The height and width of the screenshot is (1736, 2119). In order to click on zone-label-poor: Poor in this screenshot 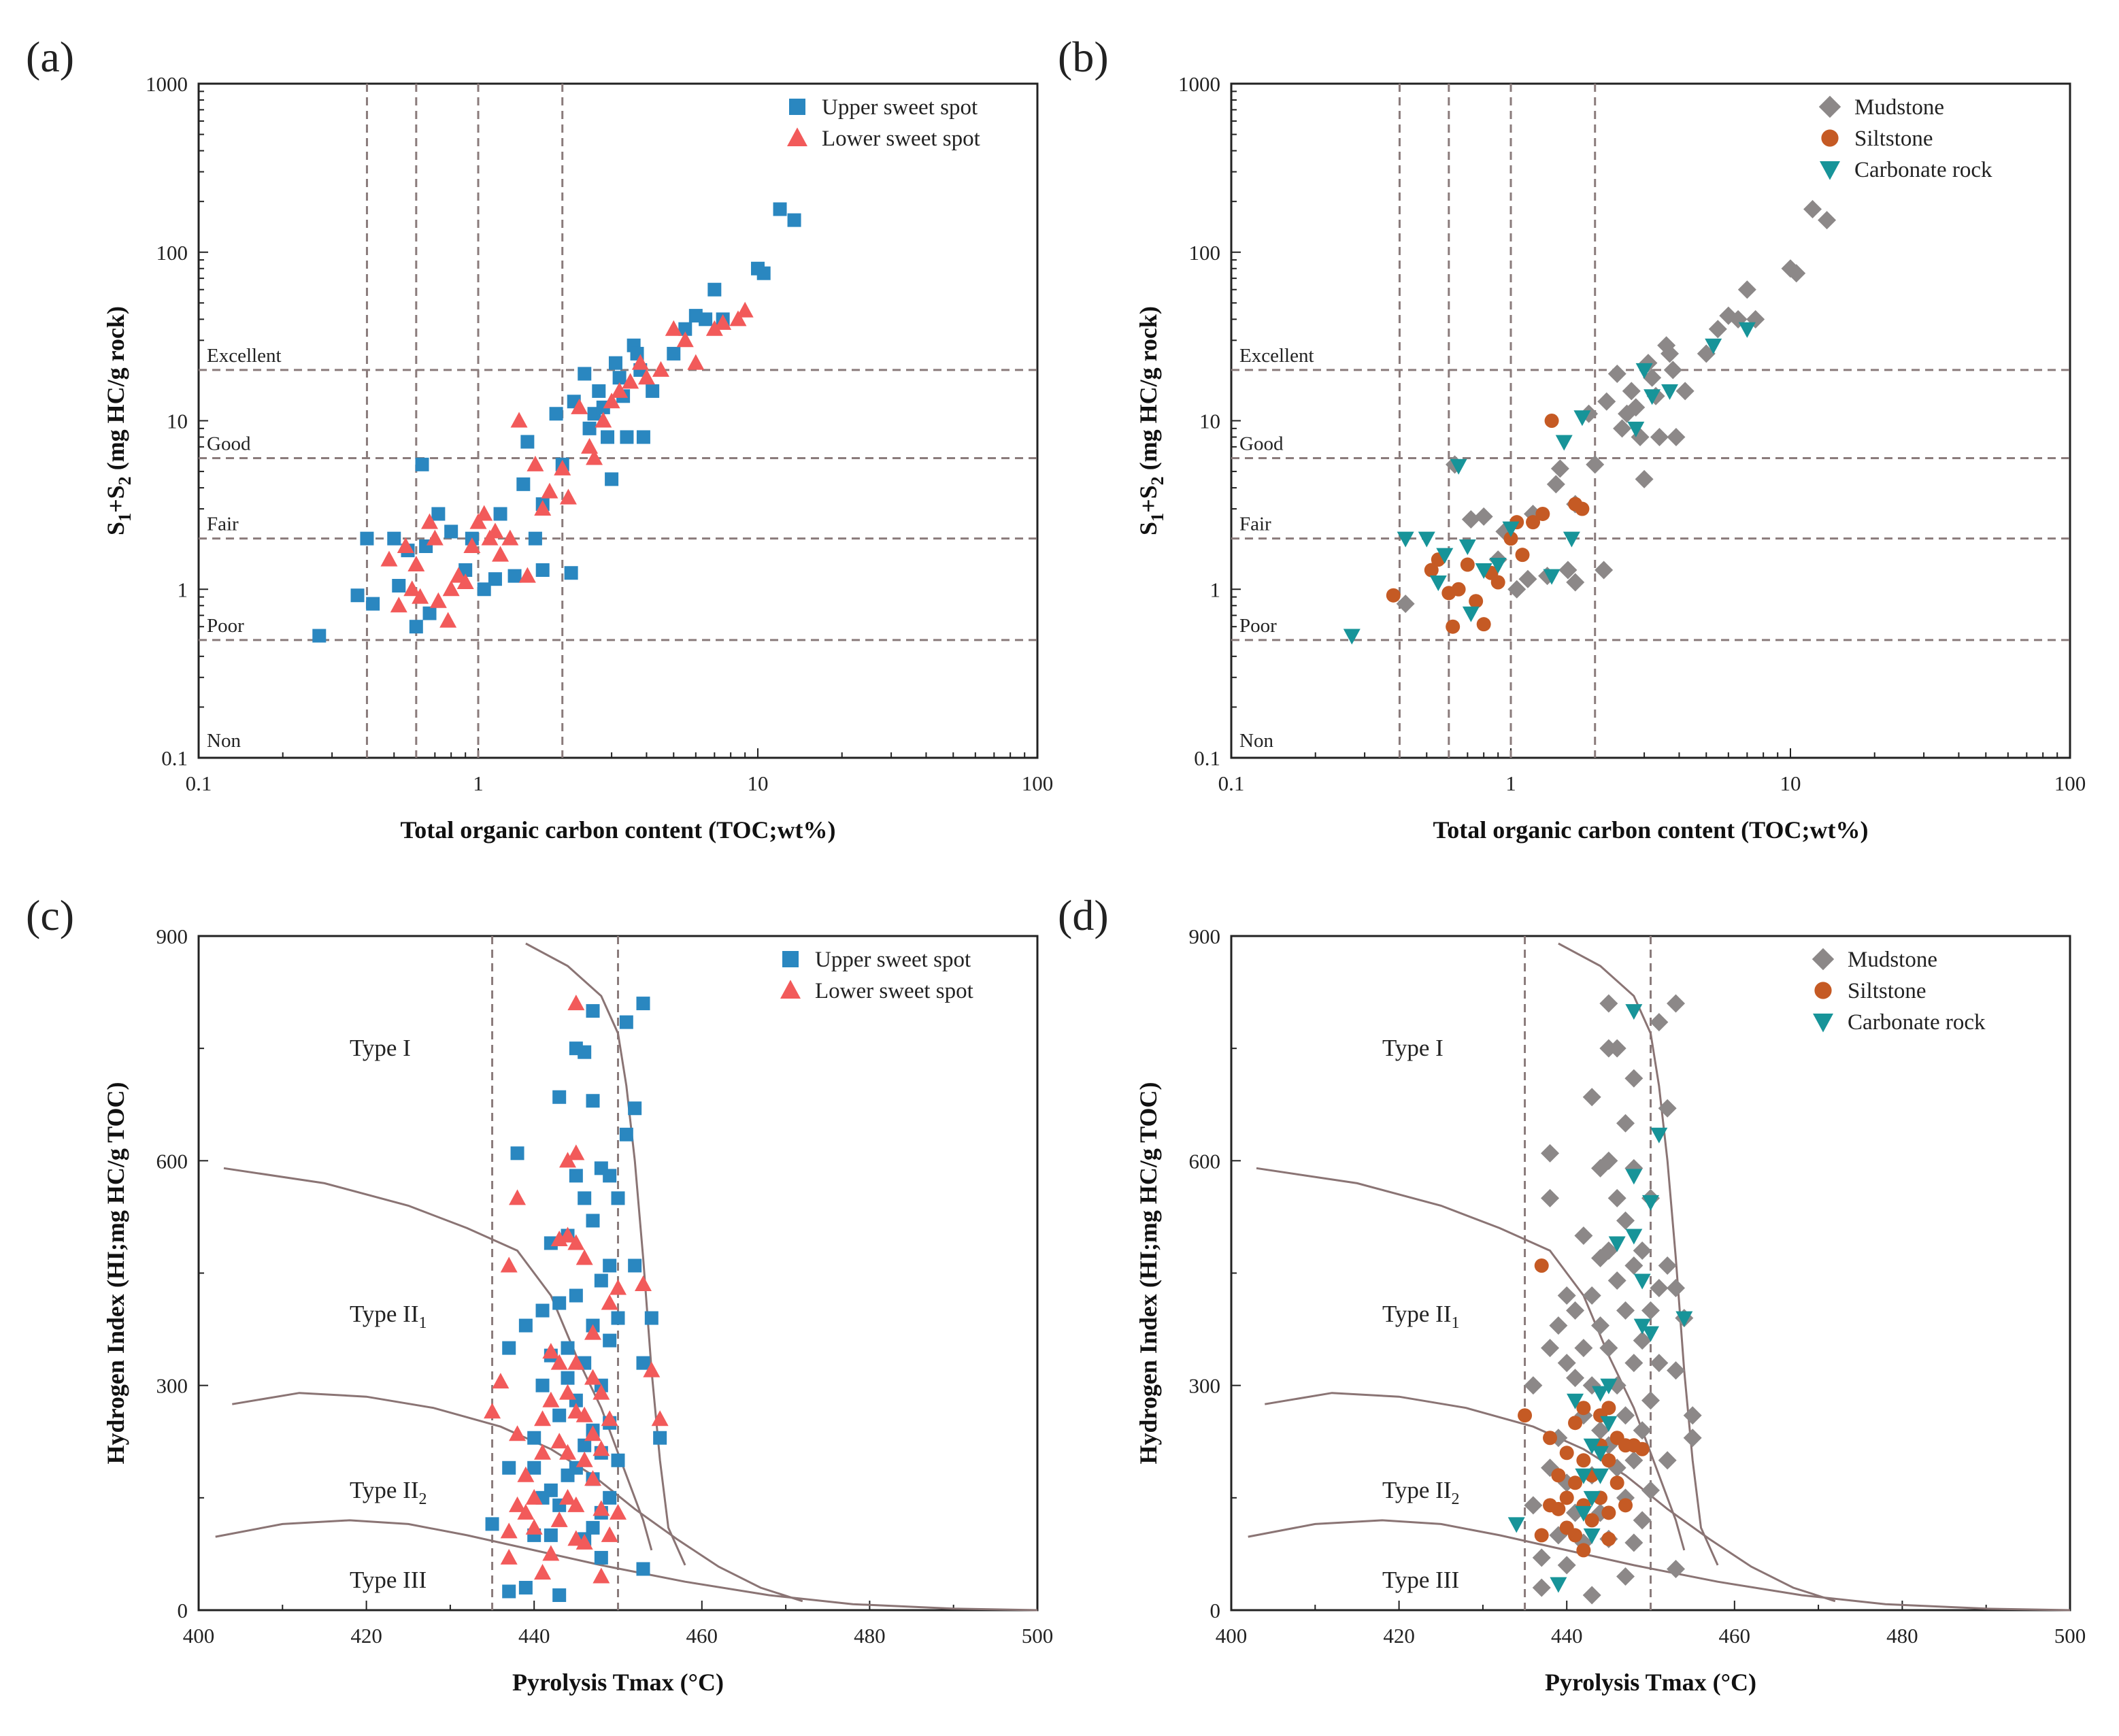, I will do `click(1258, 626)`.